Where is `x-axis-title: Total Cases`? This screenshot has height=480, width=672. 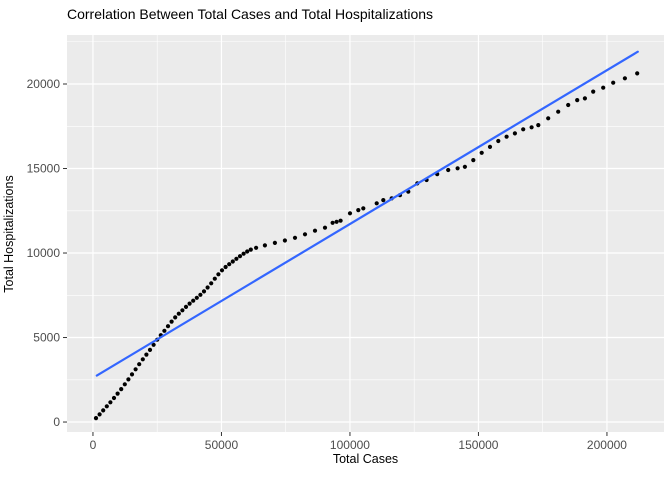
x-axis-title: Total Cases is located at coordinates (365, 459).